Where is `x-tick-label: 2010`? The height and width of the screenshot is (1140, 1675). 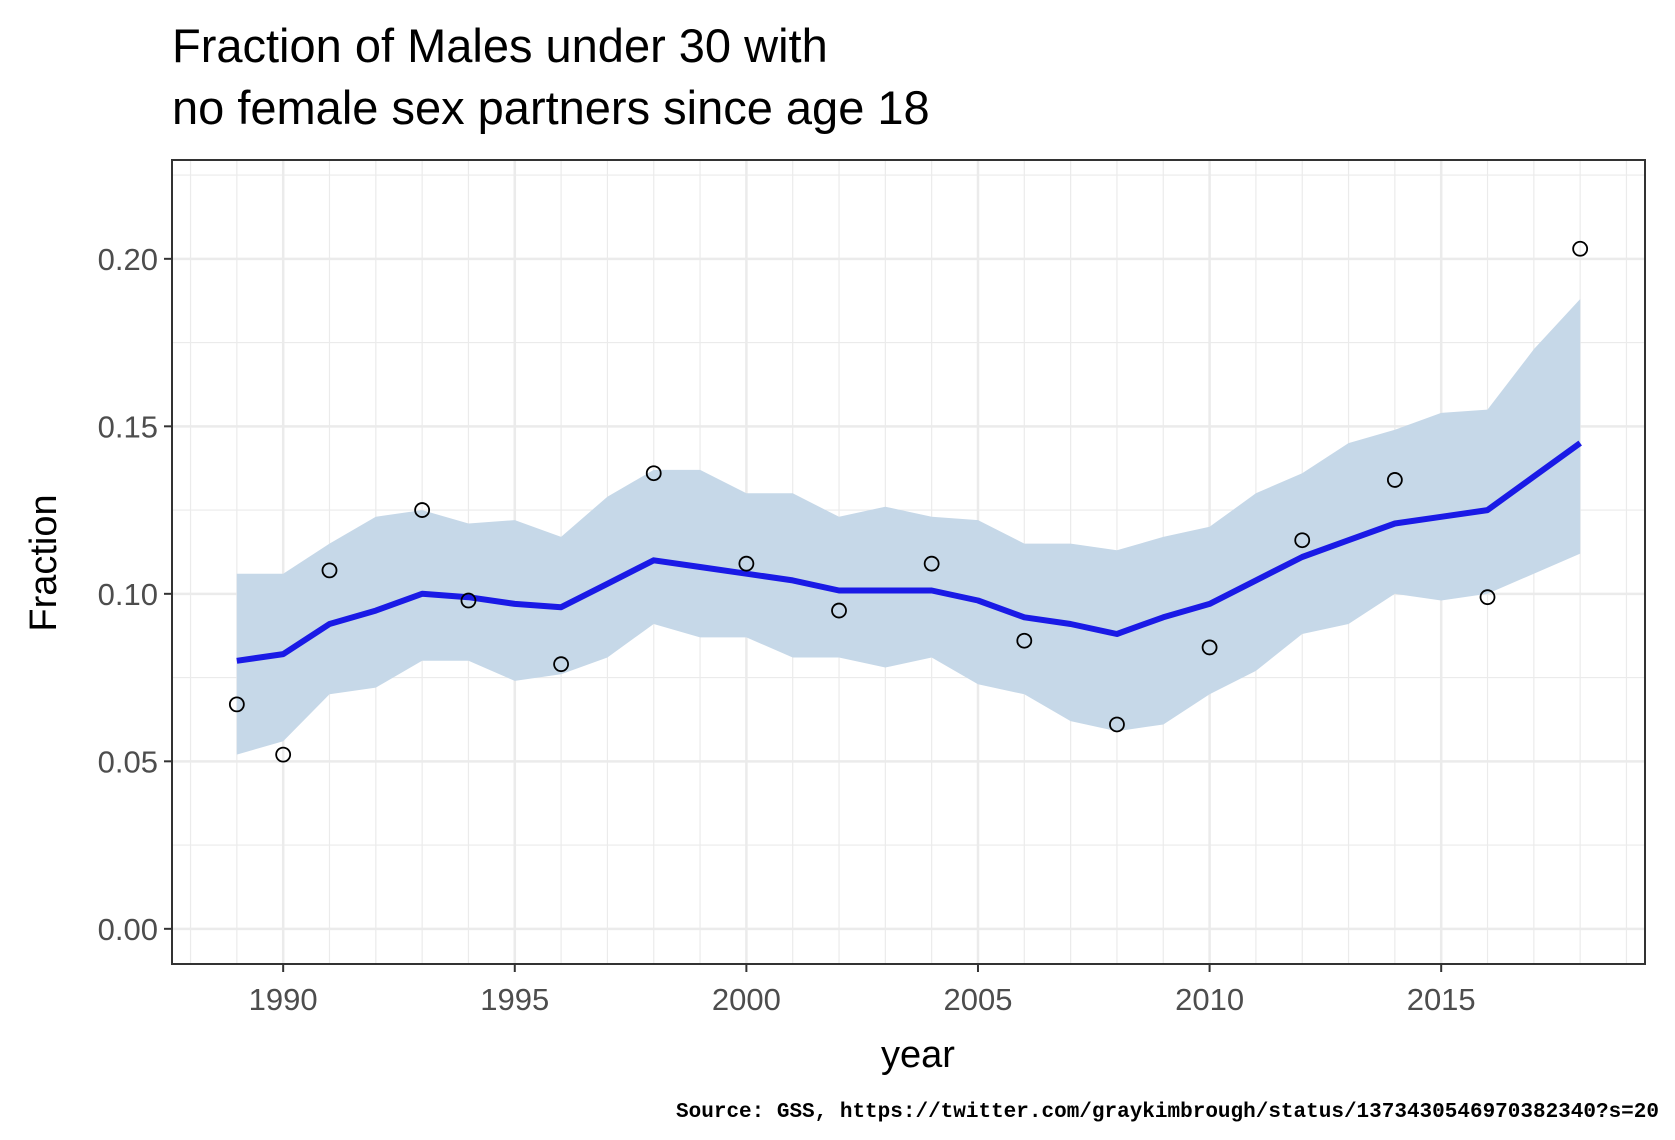
x-tick-label: 2010 is located at coordinates (1209, 999).